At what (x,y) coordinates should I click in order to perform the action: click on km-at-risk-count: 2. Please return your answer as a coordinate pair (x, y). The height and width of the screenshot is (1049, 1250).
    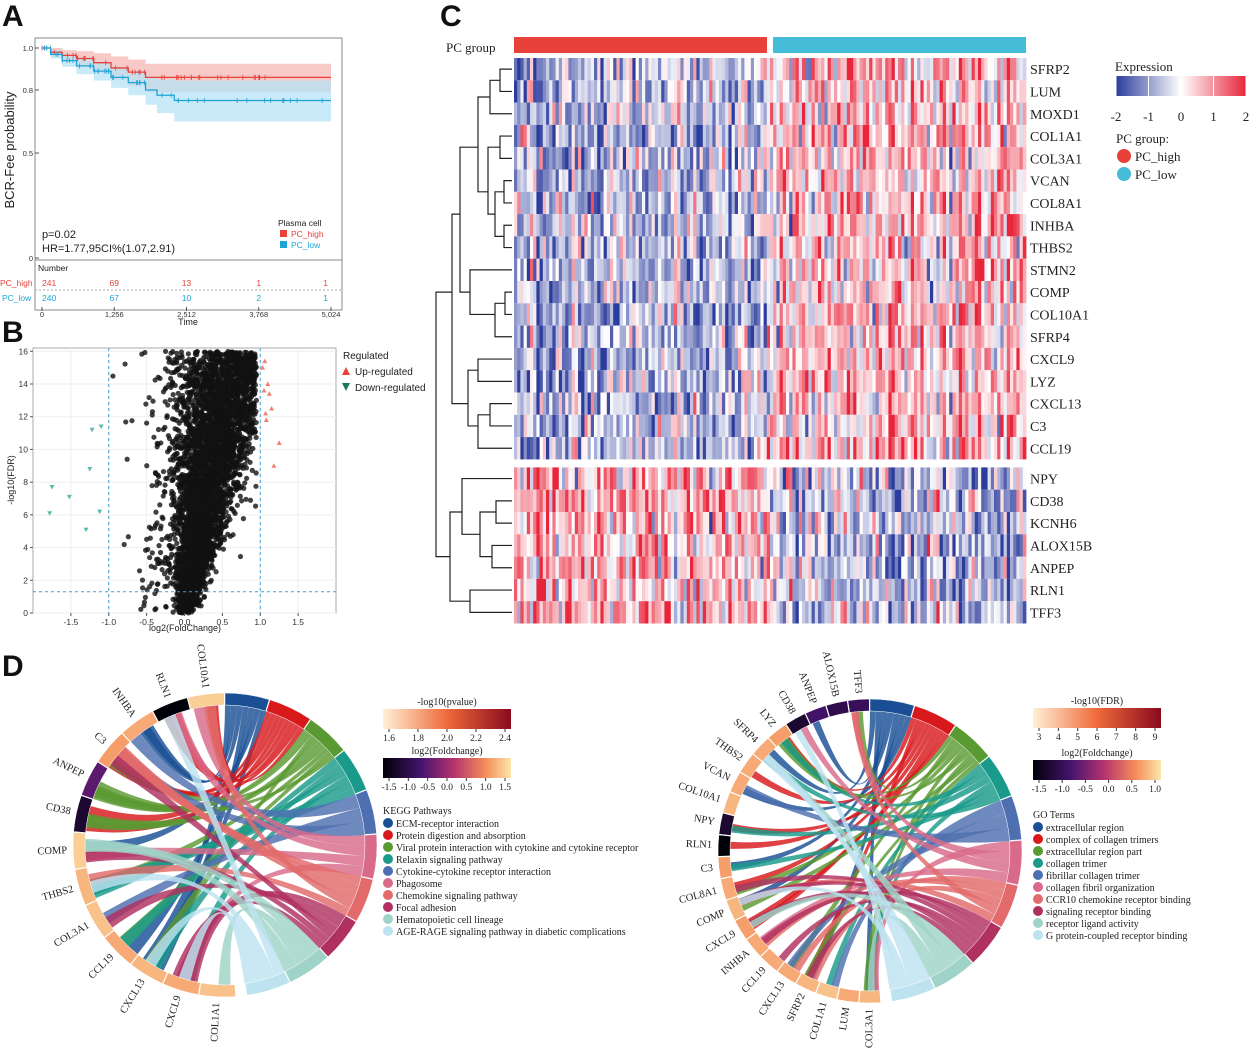
    Looking at the image, I should click on (258, 298).